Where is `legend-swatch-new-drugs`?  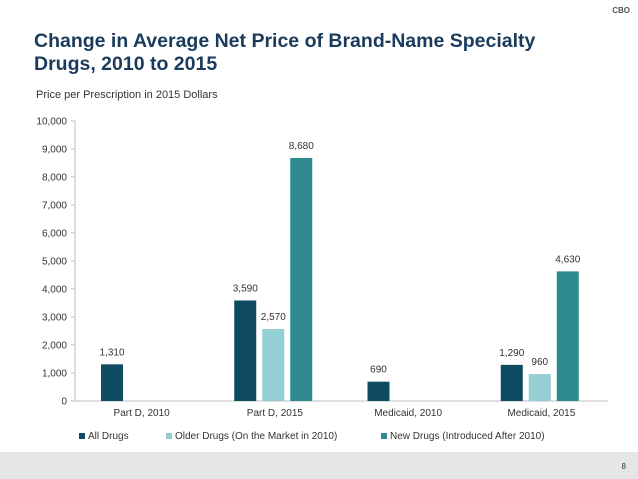
legend-swatch-new-drugs is located at coordinates (384, 436).